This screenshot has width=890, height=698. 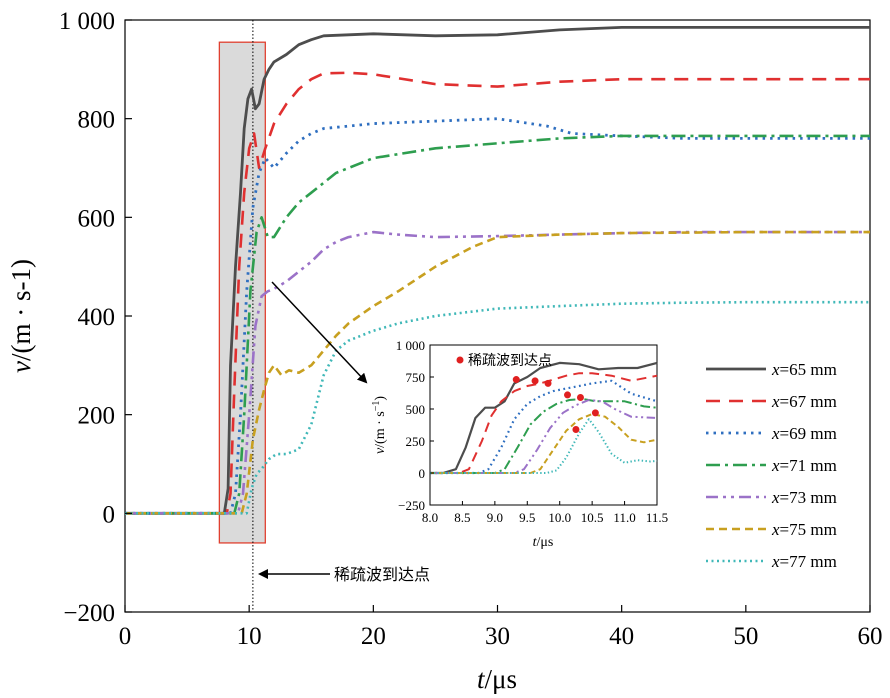 I want to click on x-tick-label: 30, so click(x=497, y=636).